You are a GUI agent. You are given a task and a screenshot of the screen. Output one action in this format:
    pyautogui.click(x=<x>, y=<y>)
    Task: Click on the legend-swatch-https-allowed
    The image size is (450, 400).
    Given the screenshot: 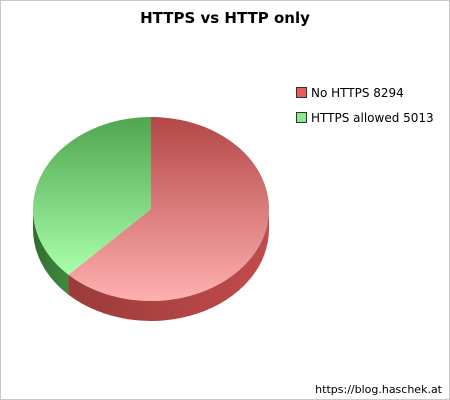 What is the action you would take?
    pyautogui.click(x=301, y=117)
    